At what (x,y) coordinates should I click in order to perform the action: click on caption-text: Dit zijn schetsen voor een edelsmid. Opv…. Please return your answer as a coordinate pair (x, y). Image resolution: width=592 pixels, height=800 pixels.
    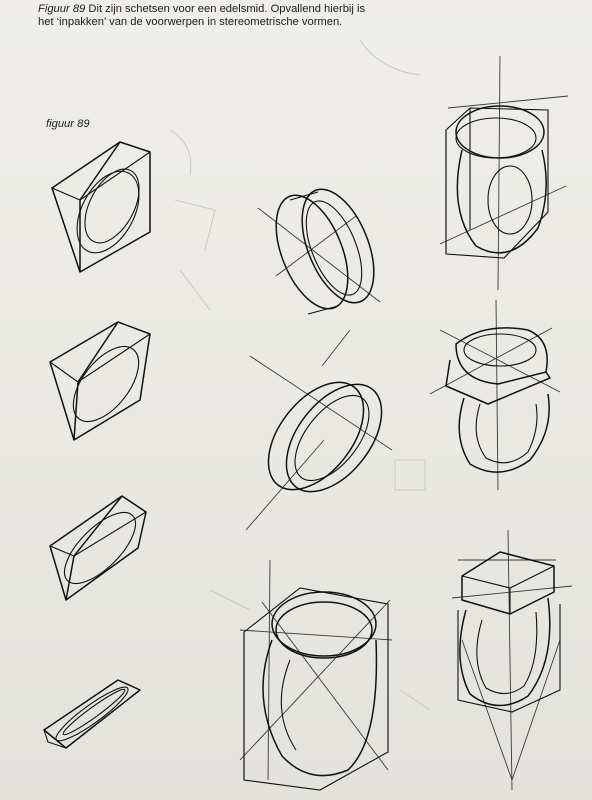
    Looking at the image, I should click on (202, 15).